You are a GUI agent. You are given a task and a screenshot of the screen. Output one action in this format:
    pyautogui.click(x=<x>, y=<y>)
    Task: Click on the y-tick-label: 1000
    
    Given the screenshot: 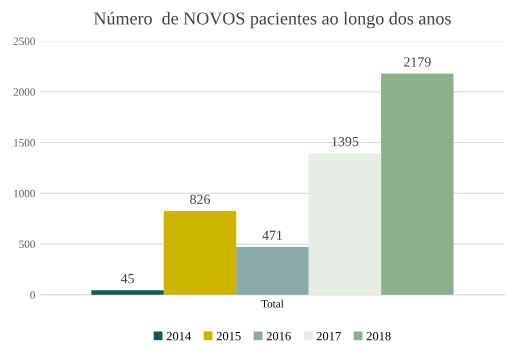 What is the action you would take?
    pyautogui.click(x=24, y=194)
    